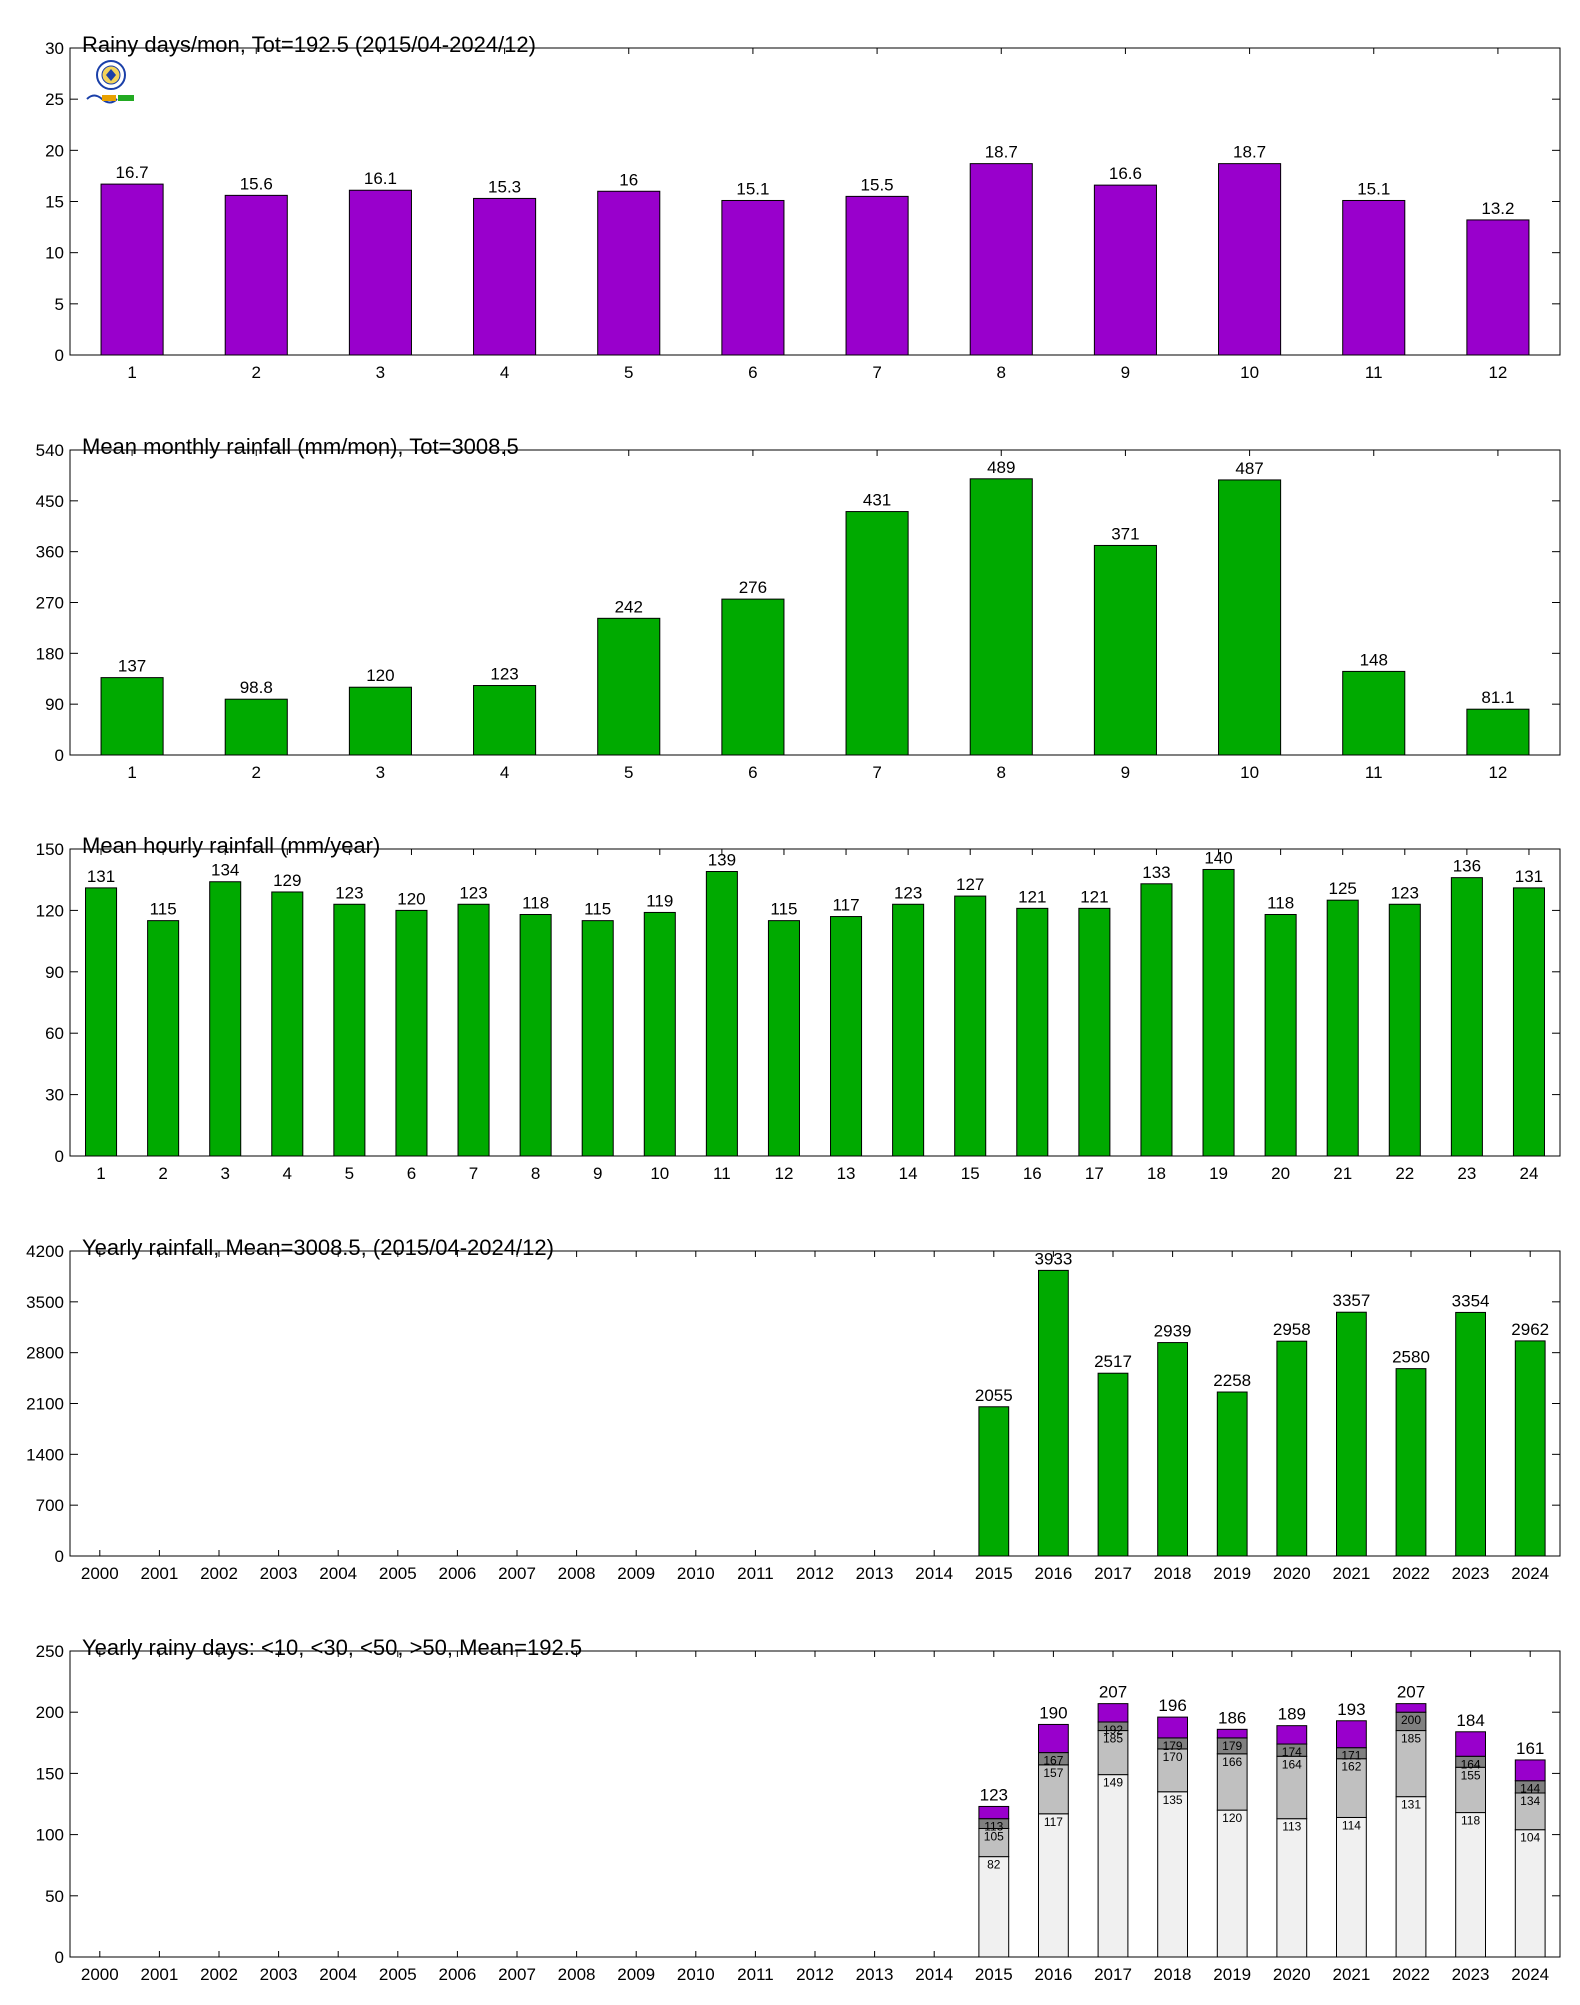 Image resolution: width=1580 pixels, height=2005 pixels. Describe the element at coordinates (1125, 772) in the screenshot. I see `x-tick-label: 9` at that location.